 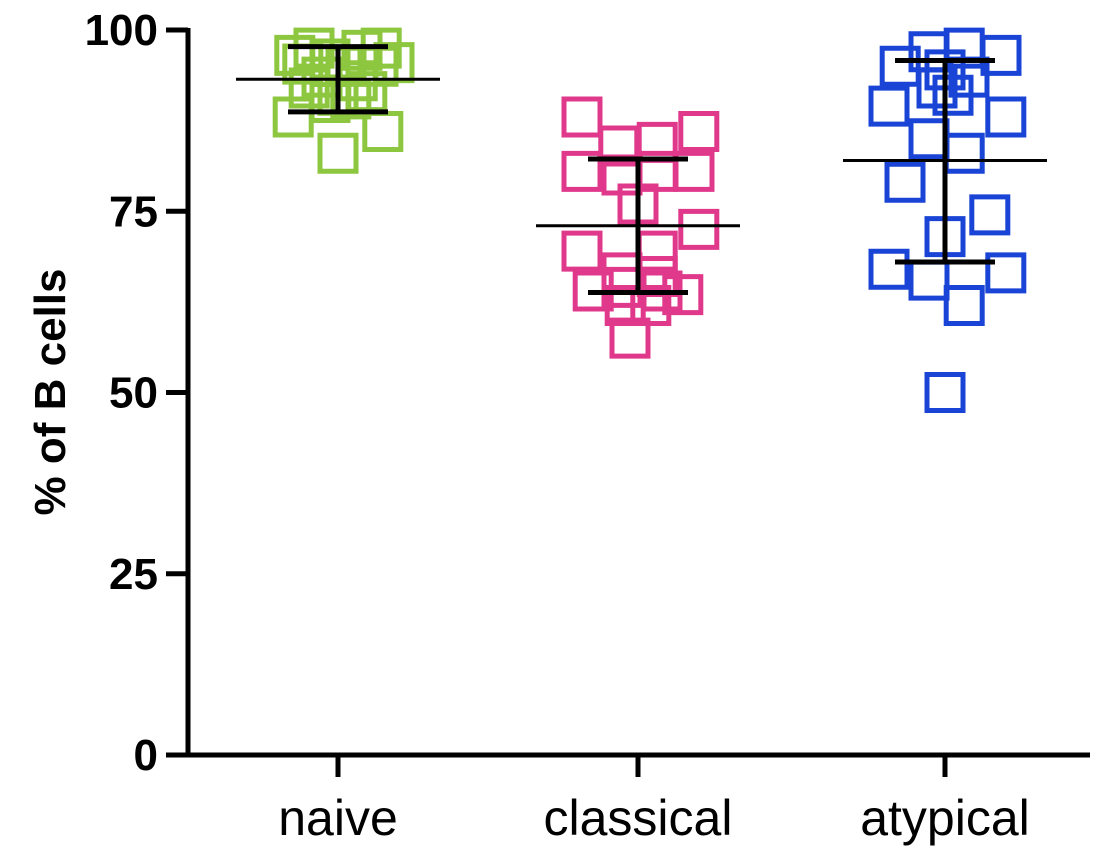 I want to click on y-tick-label: 0, so click(x=146, y=755).